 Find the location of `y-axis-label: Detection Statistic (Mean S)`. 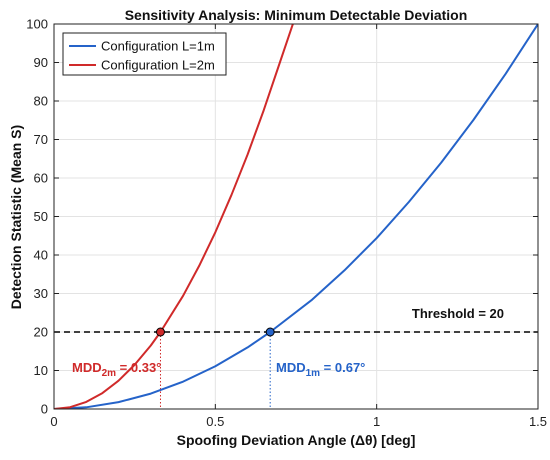

y-axis-label: Detection Statistic (Mean S) is located at coordinates (16, 217).